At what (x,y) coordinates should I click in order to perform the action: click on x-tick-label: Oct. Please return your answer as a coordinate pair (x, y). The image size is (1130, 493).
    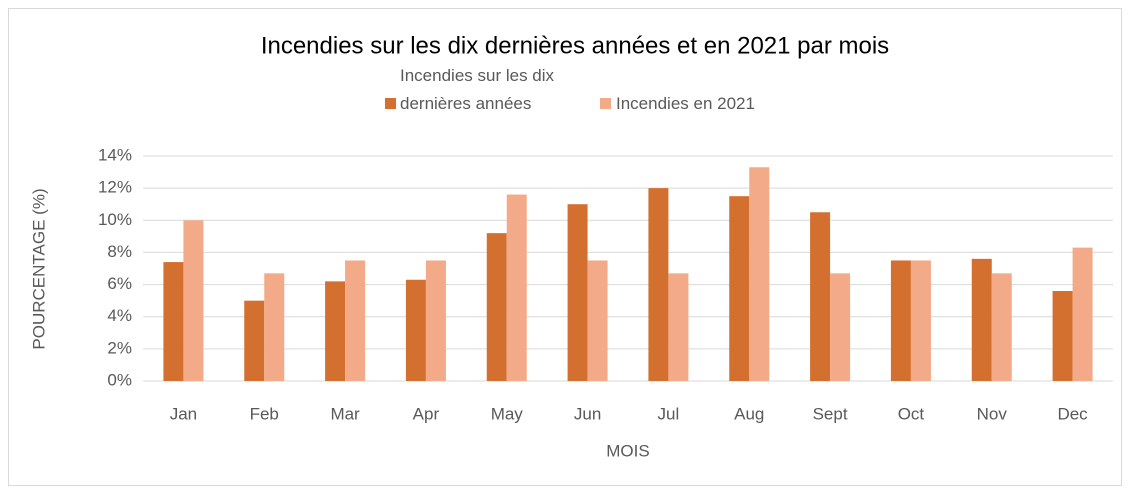
    Looking at the image, I should click on (911, 413).